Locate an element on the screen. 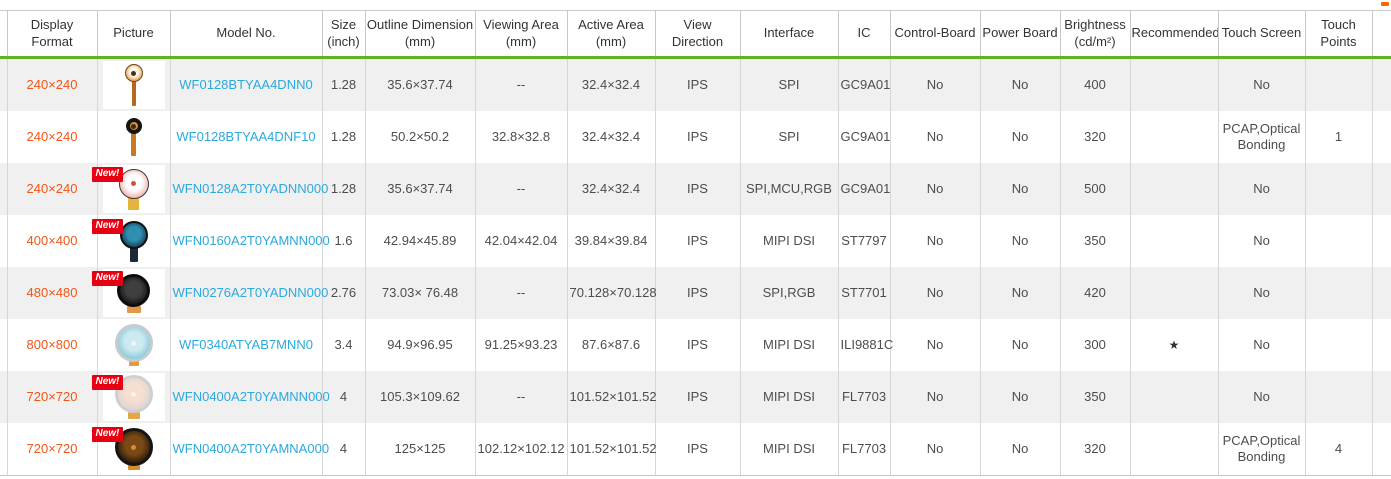  cell-picture: New! is located at coordinates (130, 189).